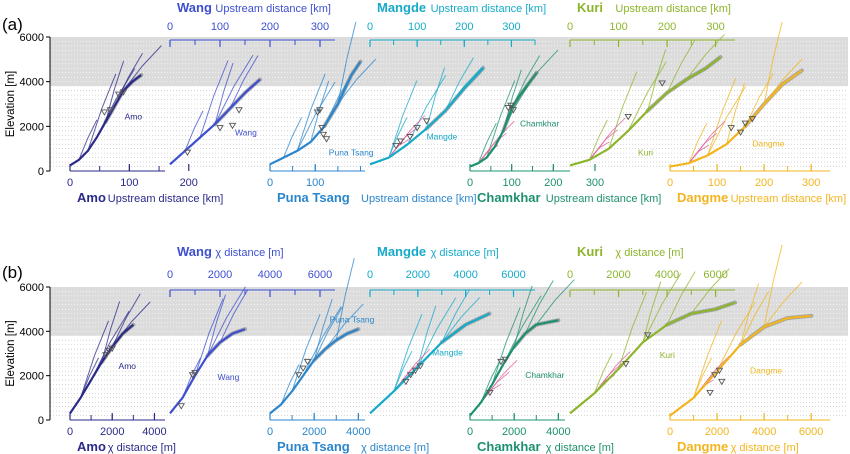 Image resolution: width=850 pixels, height=454 pixels. I want to click on river-profile-label: Dangme, so click(766, 370).